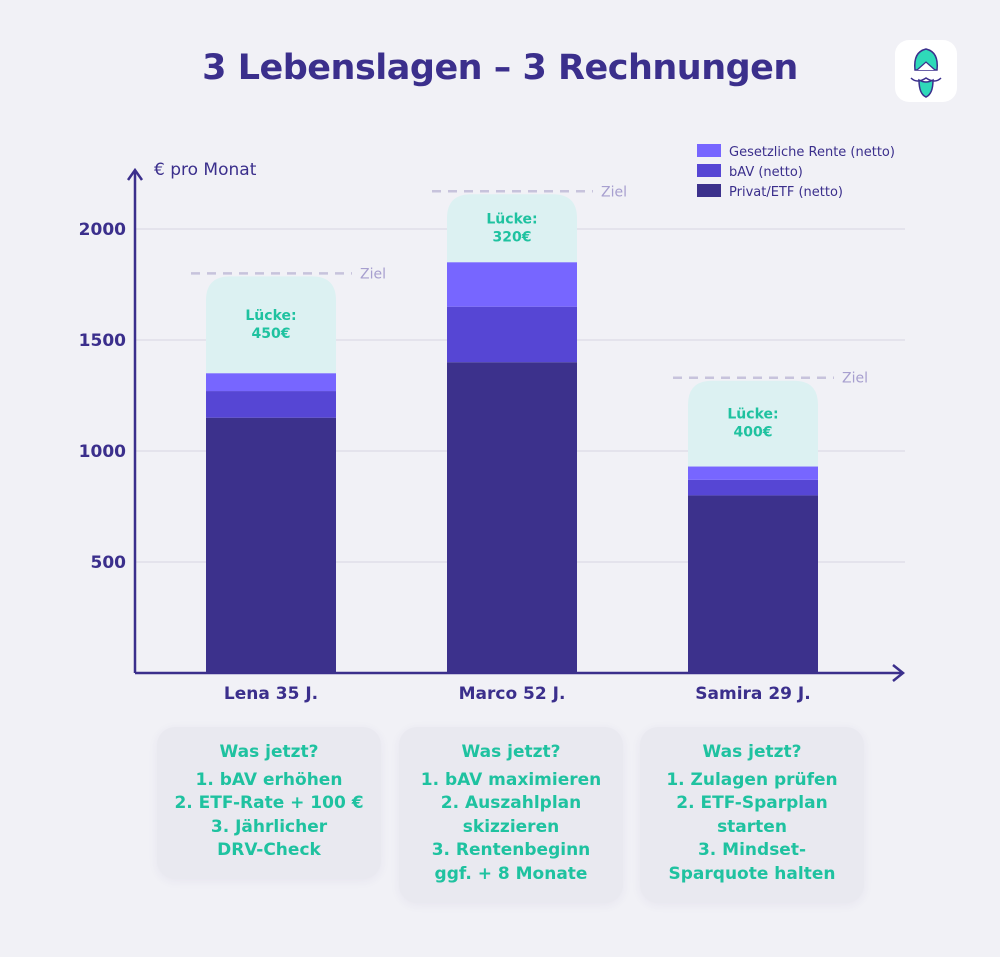  Describe the element at coordinates (752, 779) in the screenshot. I see `card-step: 1. Zulagen prüfen` at that location.